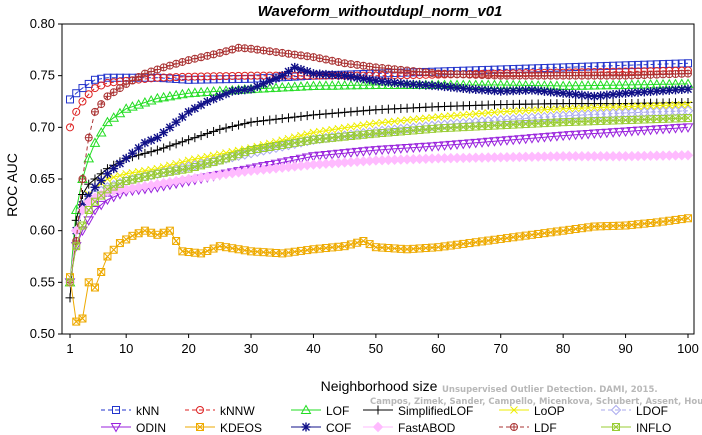 This screenshot has height=435, width=702. I want to click on legend-marker-knnw, so click(200, 410).